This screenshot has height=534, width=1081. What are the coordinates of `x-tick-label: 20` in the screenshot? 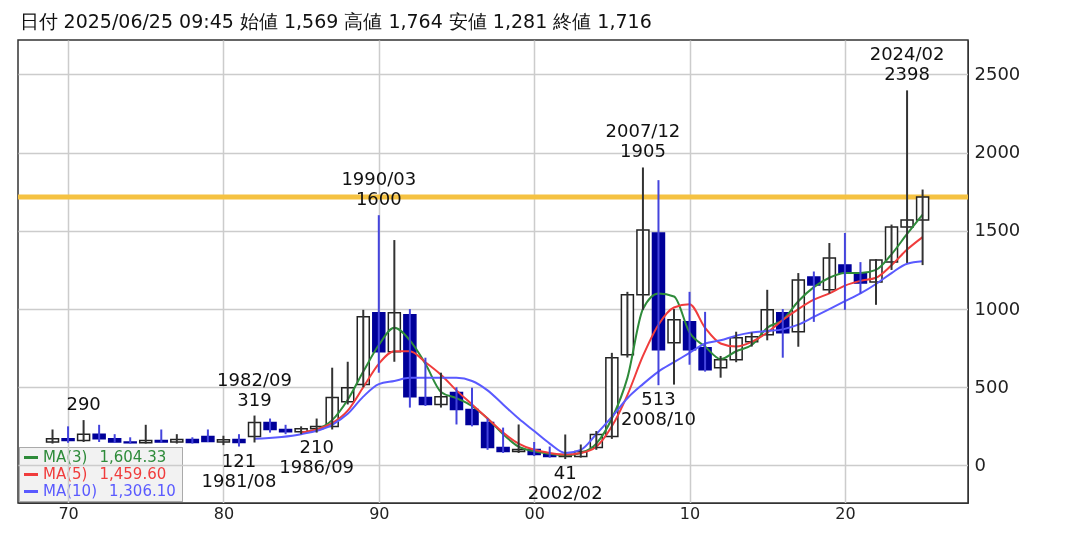 It's located at (845, 513).